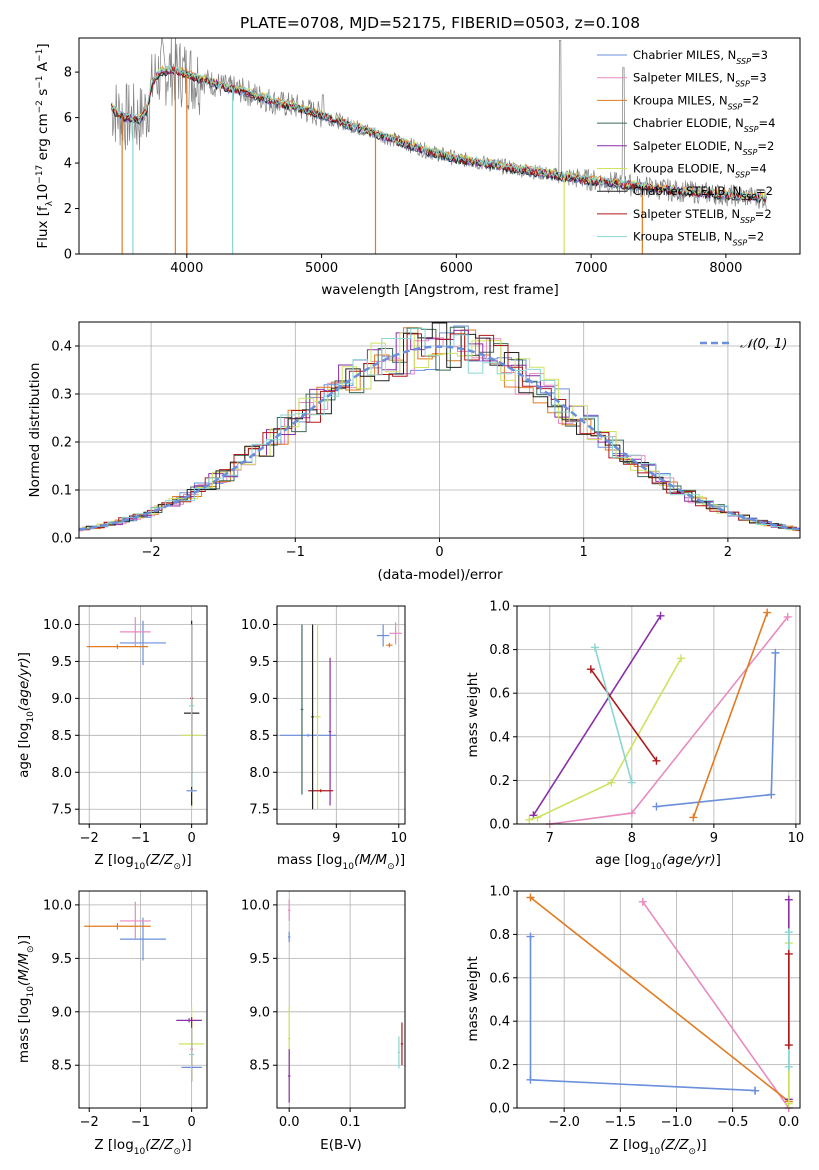 This screenshot has width=819, height=1170. What do you see at coordinates (43, 94) in the screenshot?
I see `flux-ylabel-units3: s` at bounding box center [43, 94].